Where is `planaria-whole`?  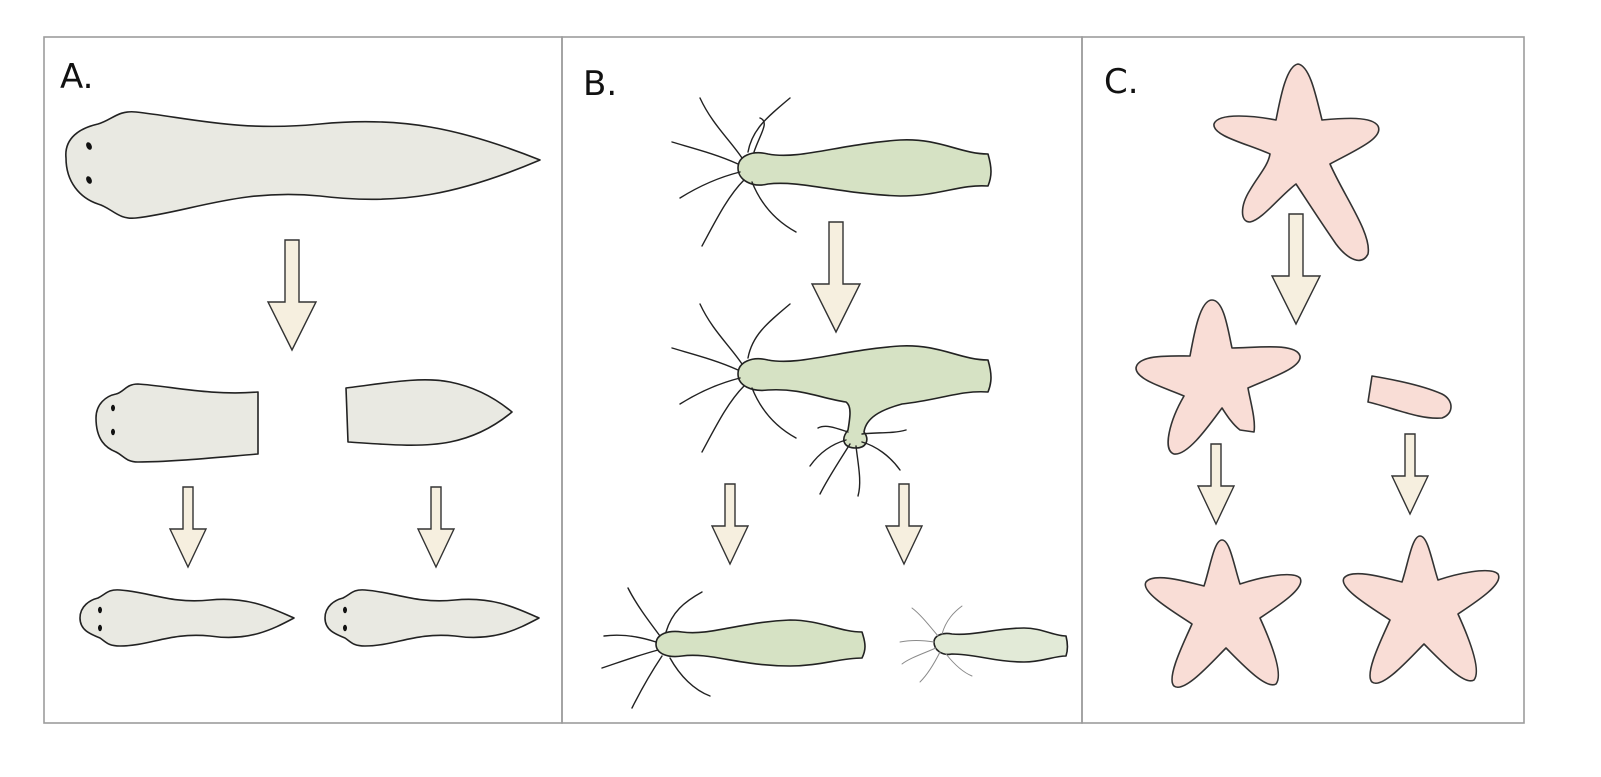 planaria-whole is located at coordinates (303, 164).